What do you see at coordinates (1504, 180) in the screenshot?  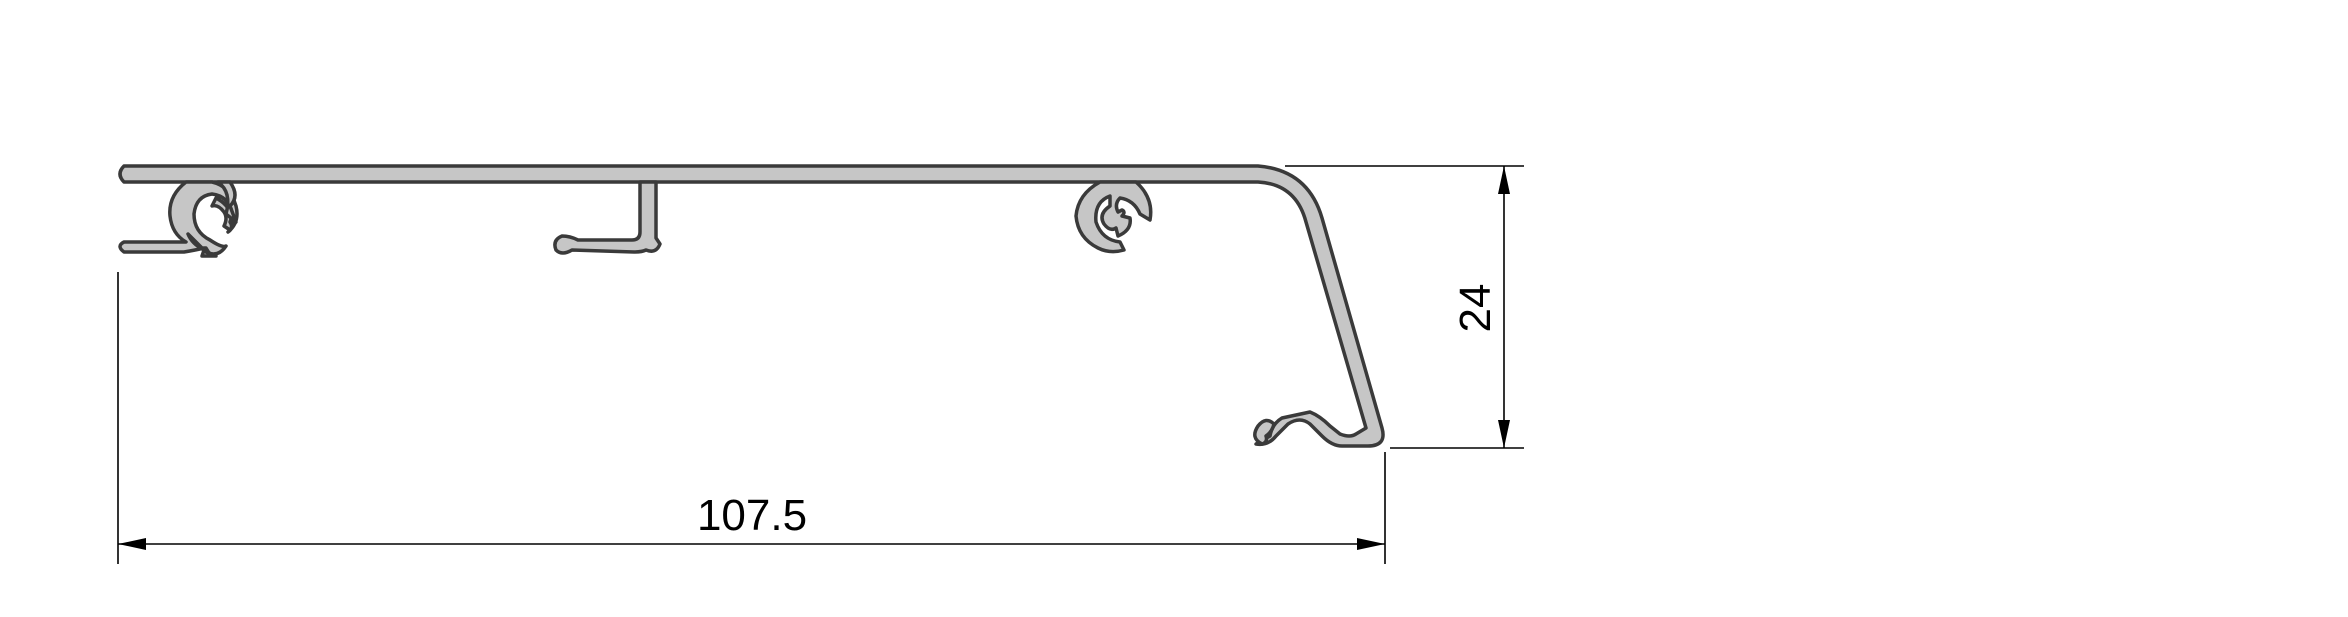 I see `height-arrow-top` at bounding box center [1504, 180].